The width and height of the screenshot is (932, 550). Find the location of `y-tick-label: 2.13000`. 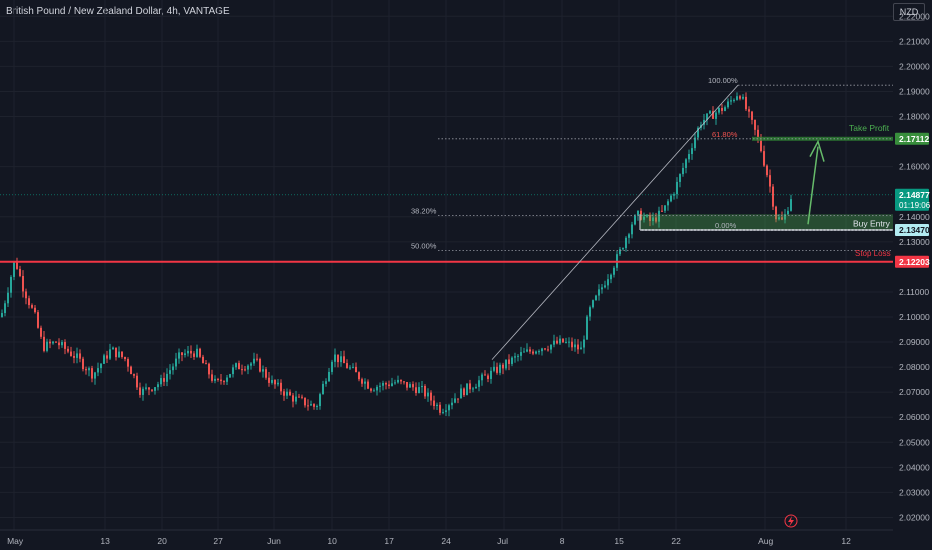

y-tick-label: 2.13000 is located at coordinates (914, 242).